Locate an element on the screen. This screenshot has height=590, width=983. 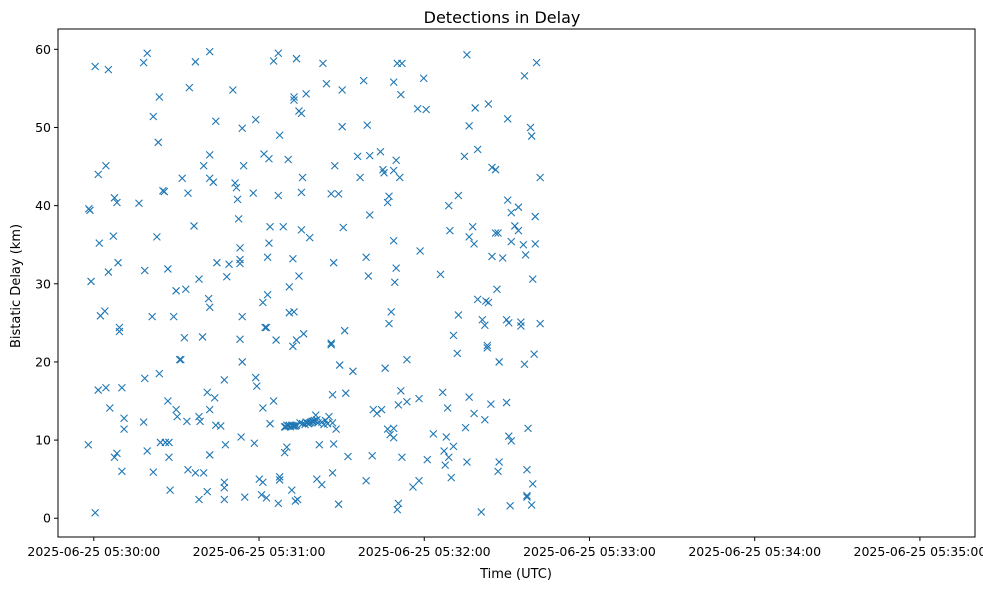
y-tick-label: 0 is located at coordinates (47, 518).